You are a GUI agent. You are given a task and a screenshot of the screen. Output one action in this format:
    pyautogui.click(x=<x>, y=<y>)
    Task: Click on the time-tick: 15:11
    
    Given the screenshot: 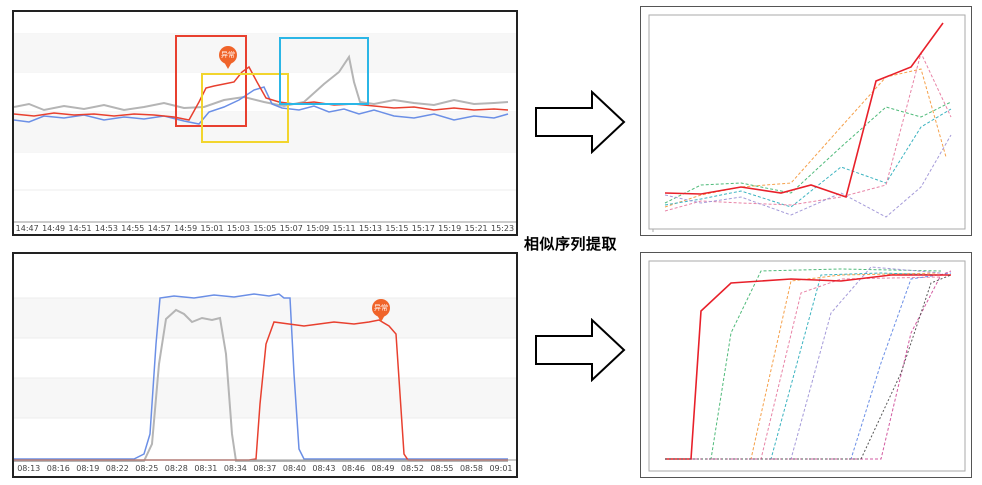 What is the action you would take?
    pyautogui.click(x=344, y=228)
    